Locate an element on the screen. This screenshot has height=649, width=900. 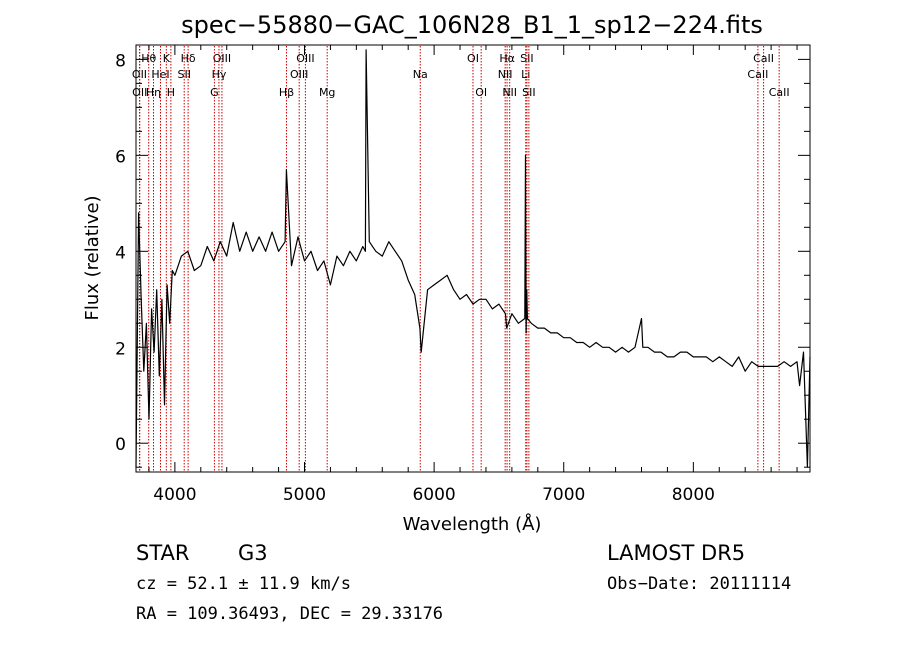
coordinates-label: RA = 109.36493, DEC = 29.33176 is located at coordinates (289, 614).